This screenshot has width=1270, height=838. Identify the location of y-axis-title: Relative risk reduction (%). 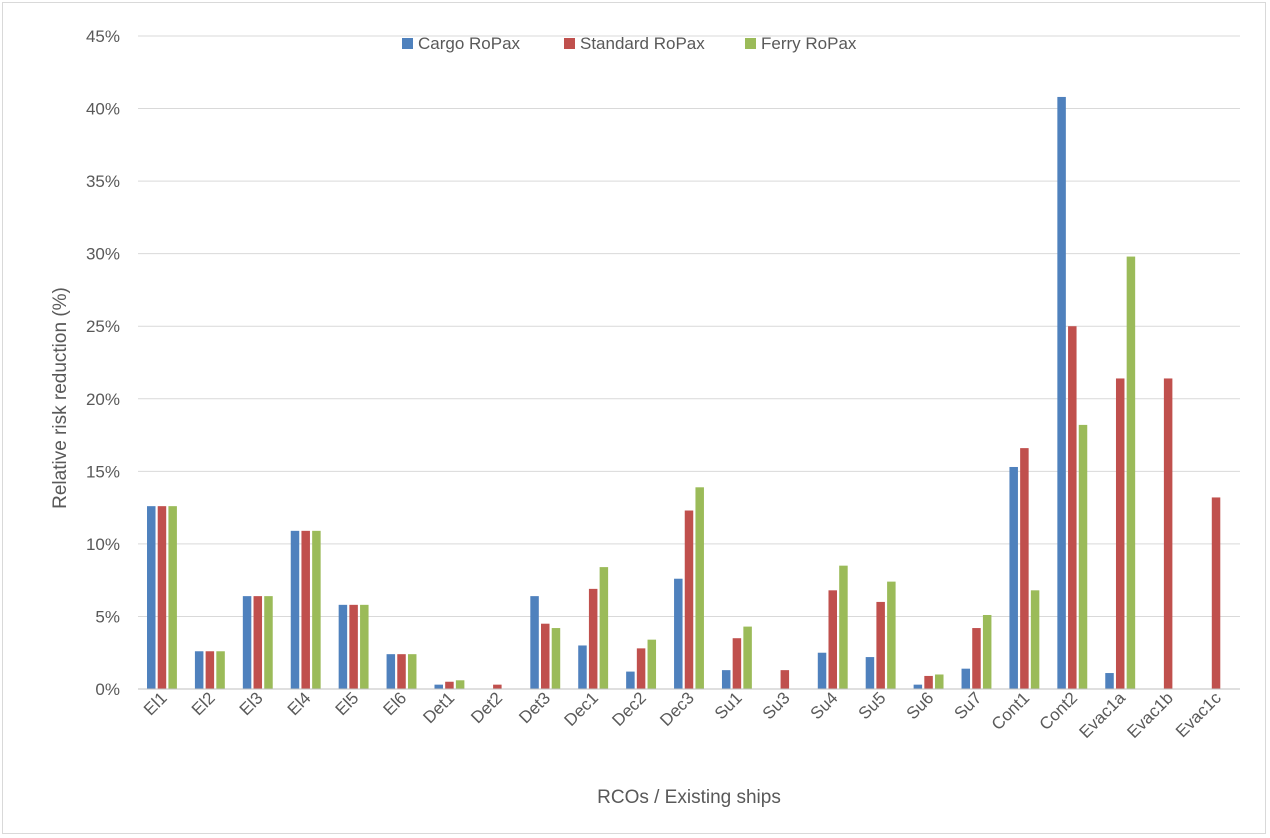
(60, 398).